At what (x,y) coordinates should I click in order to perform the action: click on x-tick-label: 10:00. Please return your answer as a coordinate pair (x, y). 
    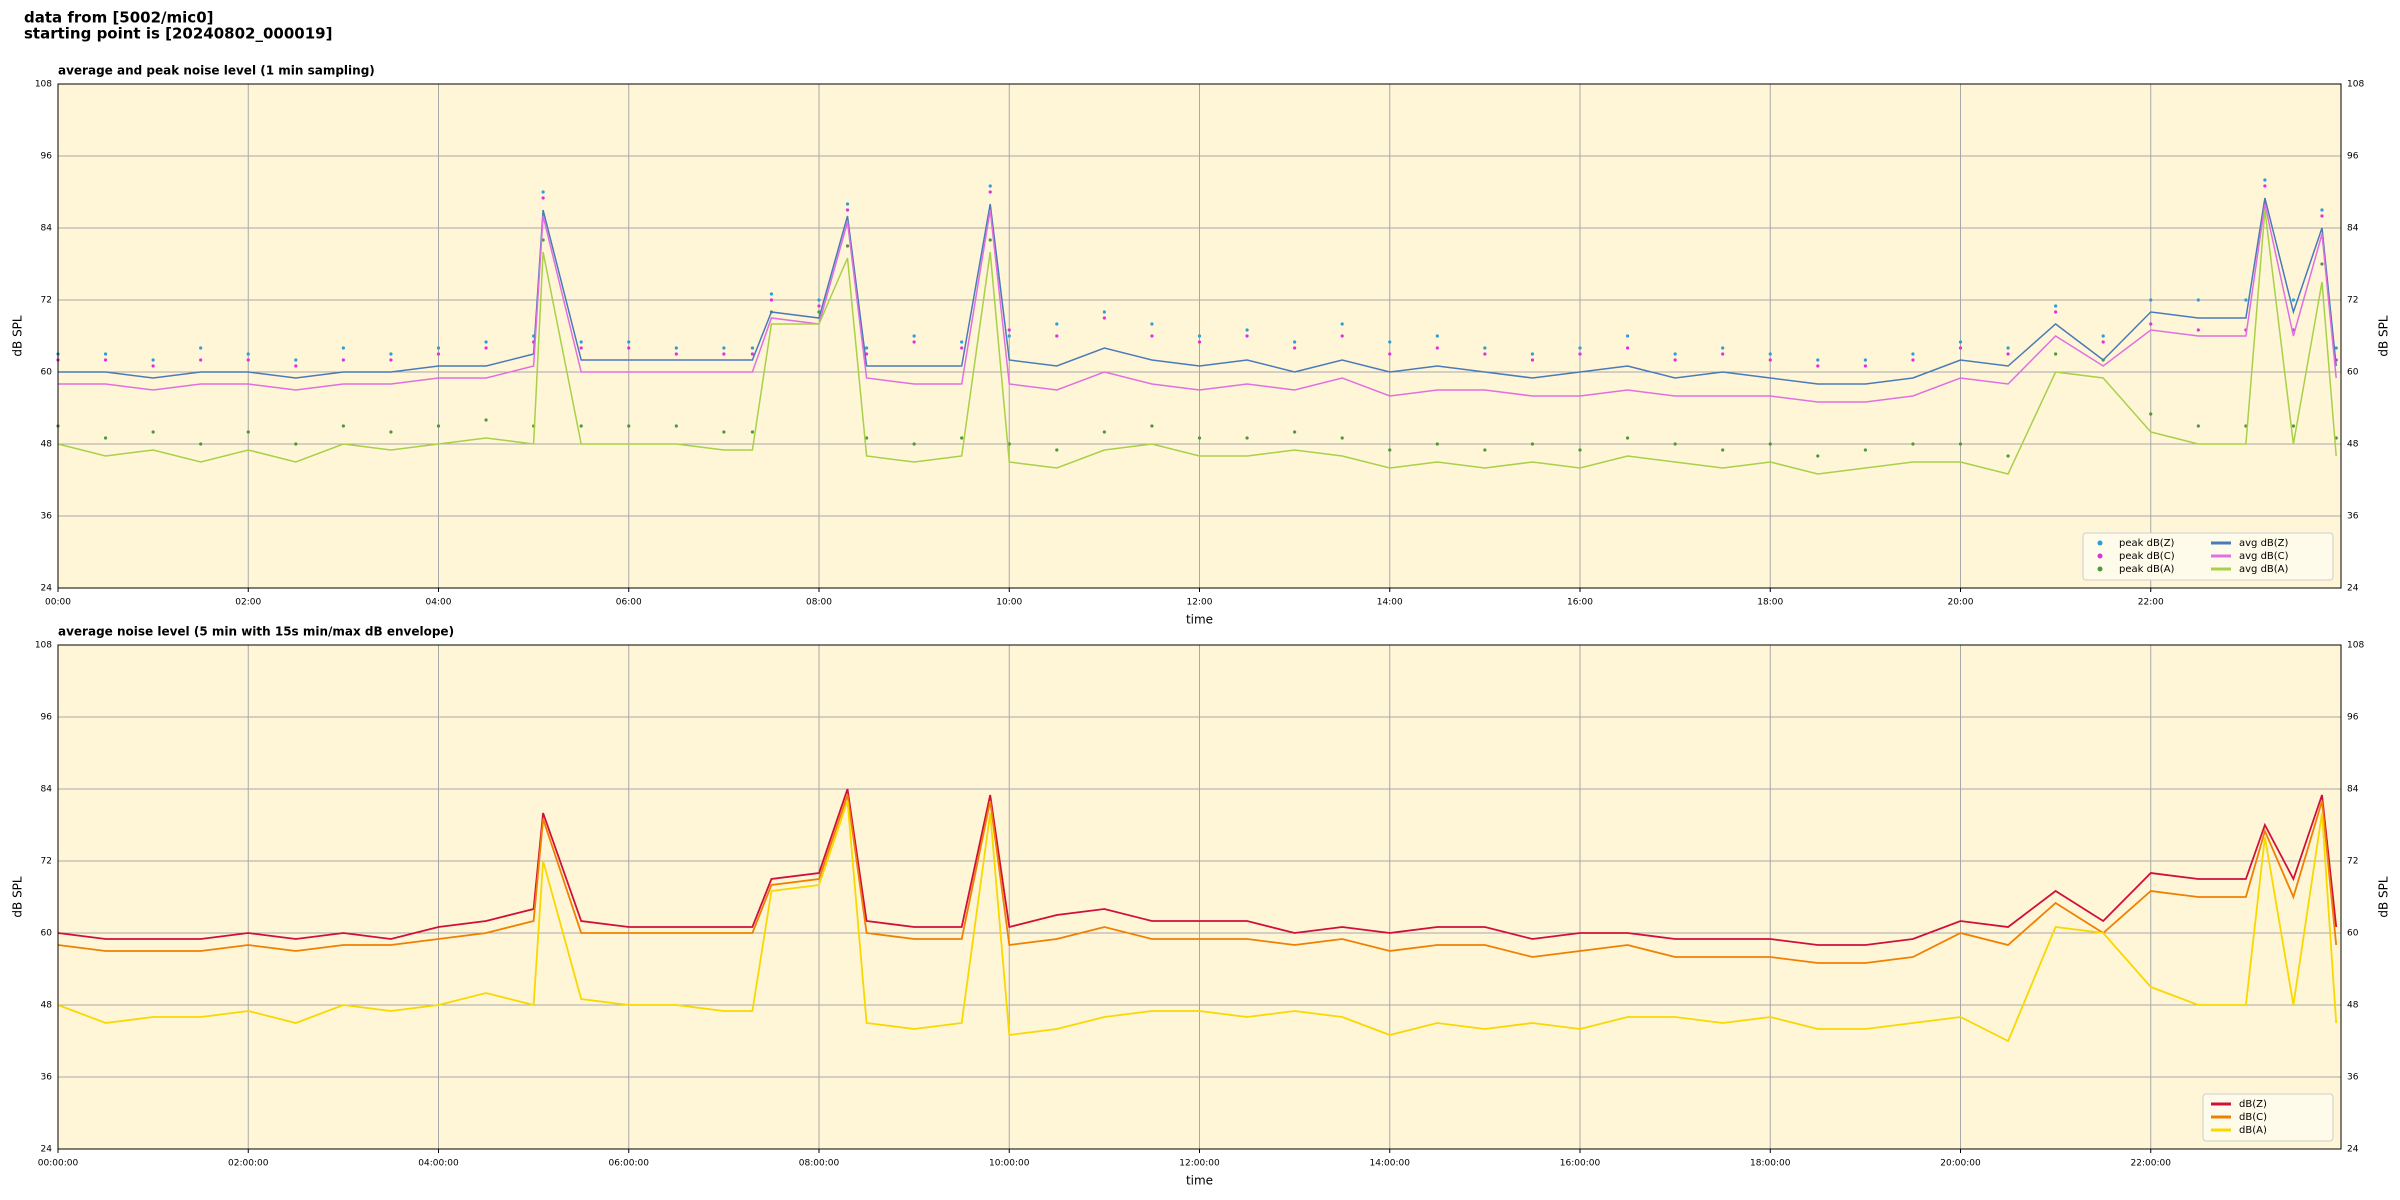
    Looking at the image, I should click on (1009, 603).